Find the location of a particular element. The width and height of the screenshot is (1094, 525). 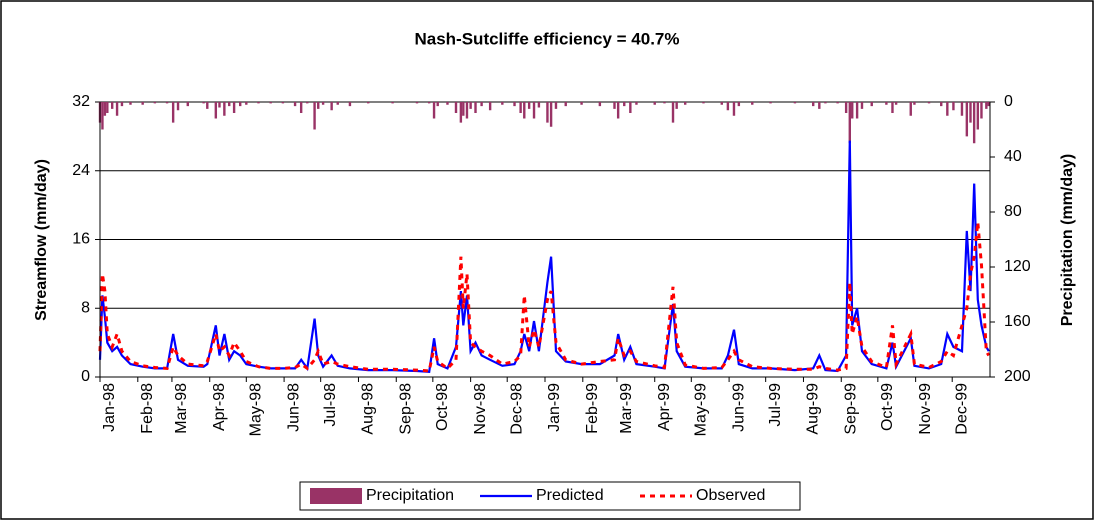

y-tick-label: 8 is located at coordinates (85, 307).